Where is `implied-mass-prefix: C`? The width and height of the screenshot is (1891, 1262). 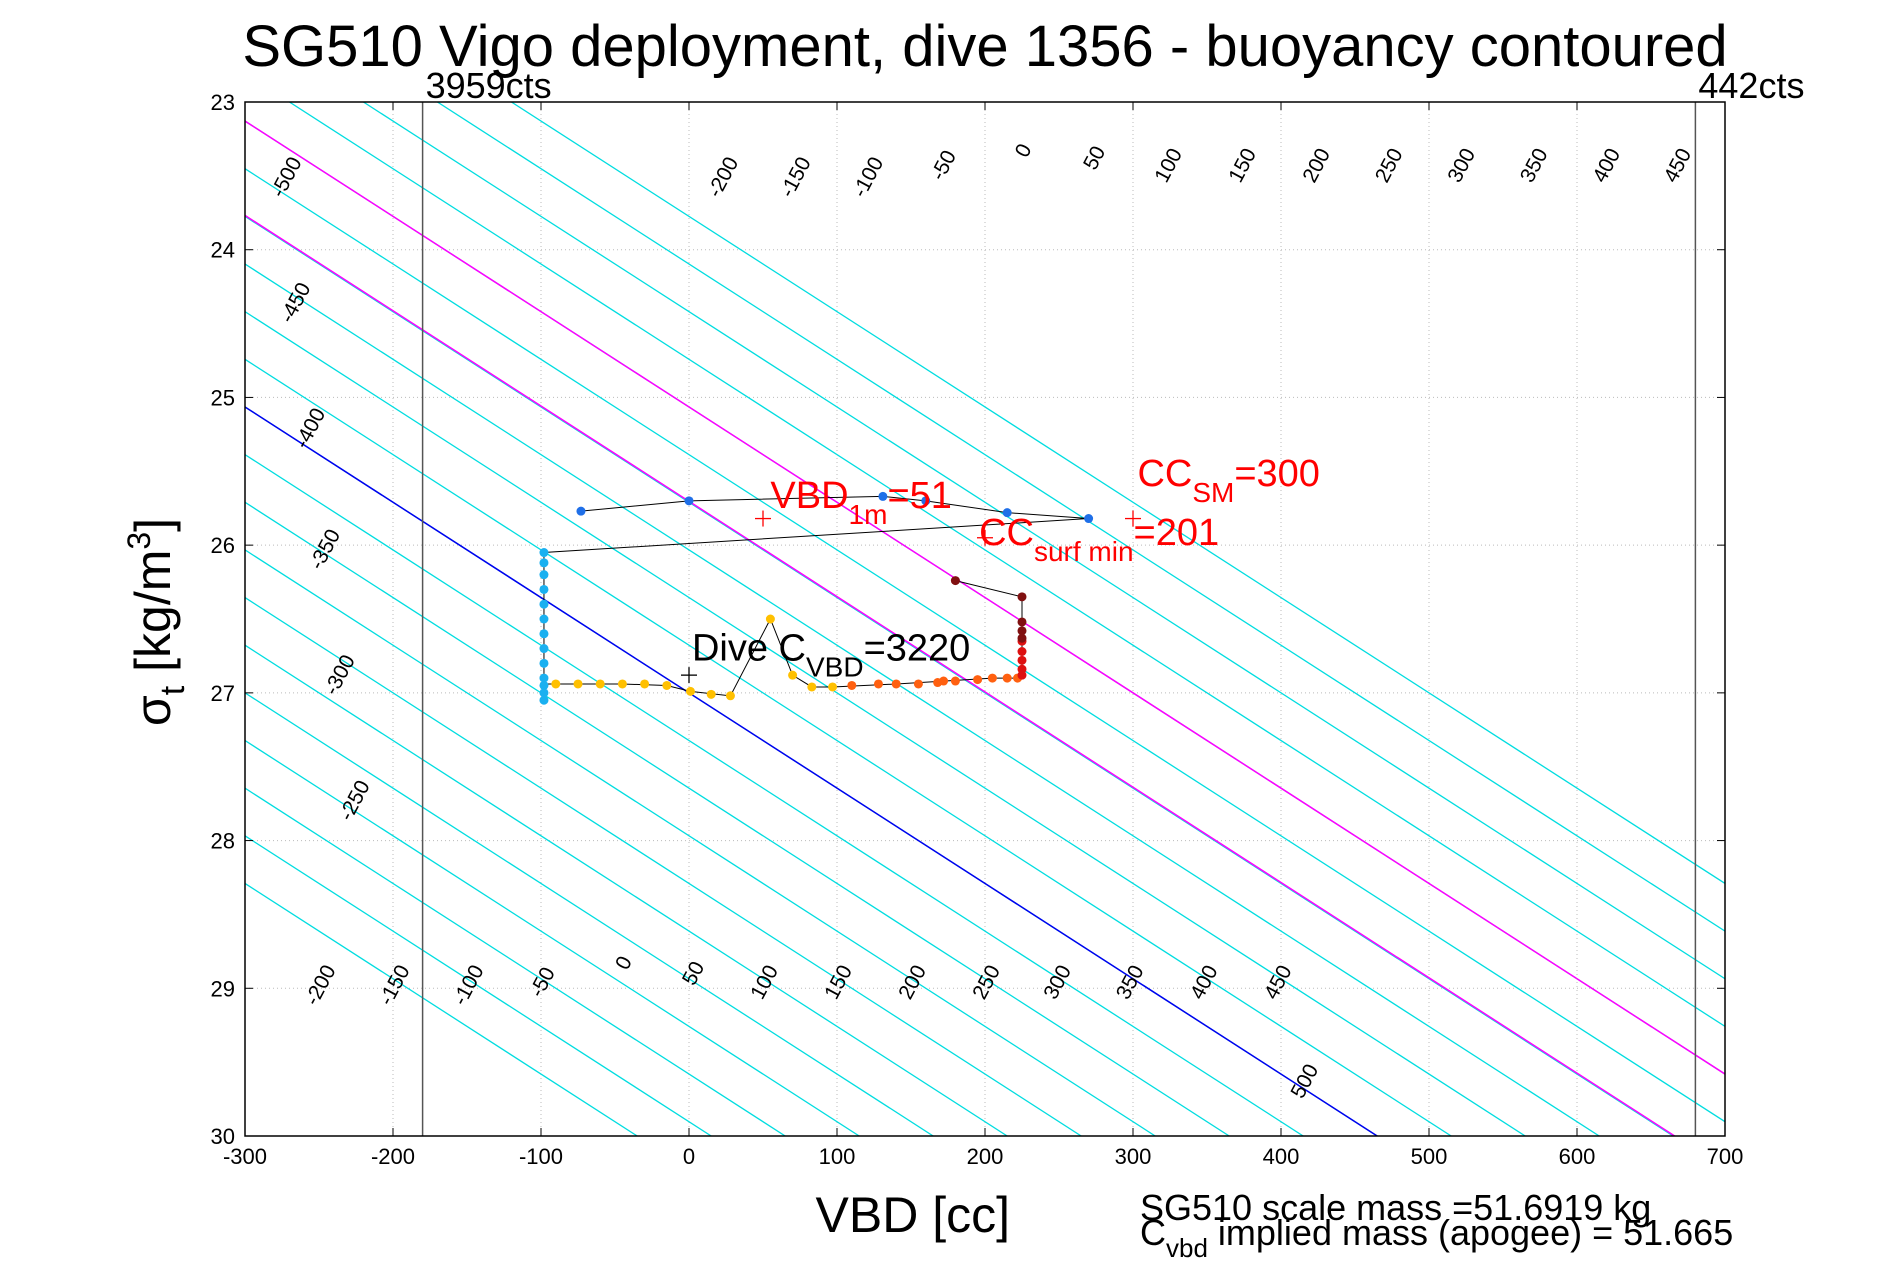
implied-mass-prefix: C is located at coordinates (1153, 1232).